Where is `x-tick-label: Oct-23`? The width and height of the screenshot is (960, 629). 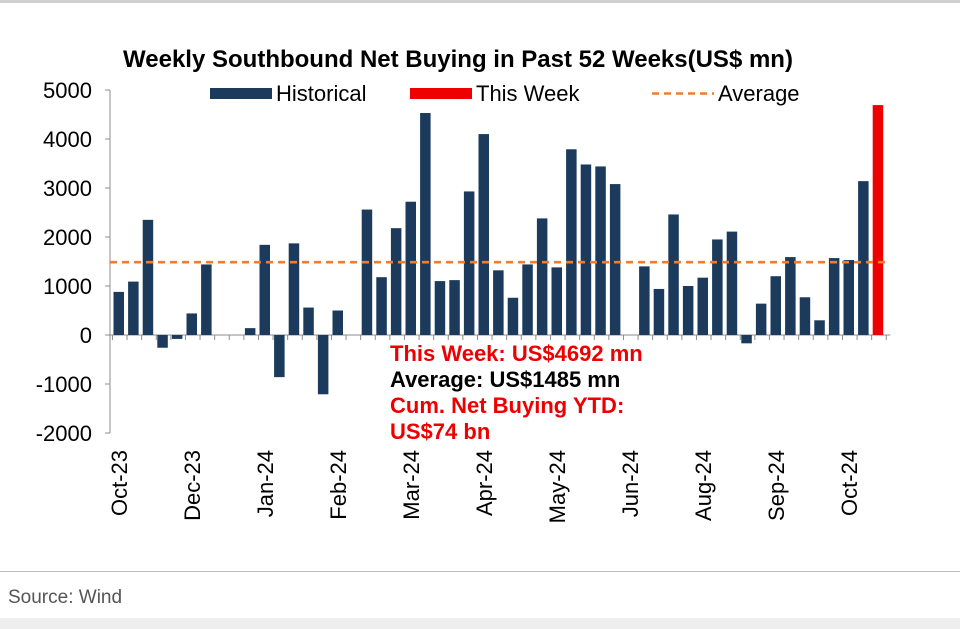
x-tick-label: Oct-23 is located at coordinates (119, 483).